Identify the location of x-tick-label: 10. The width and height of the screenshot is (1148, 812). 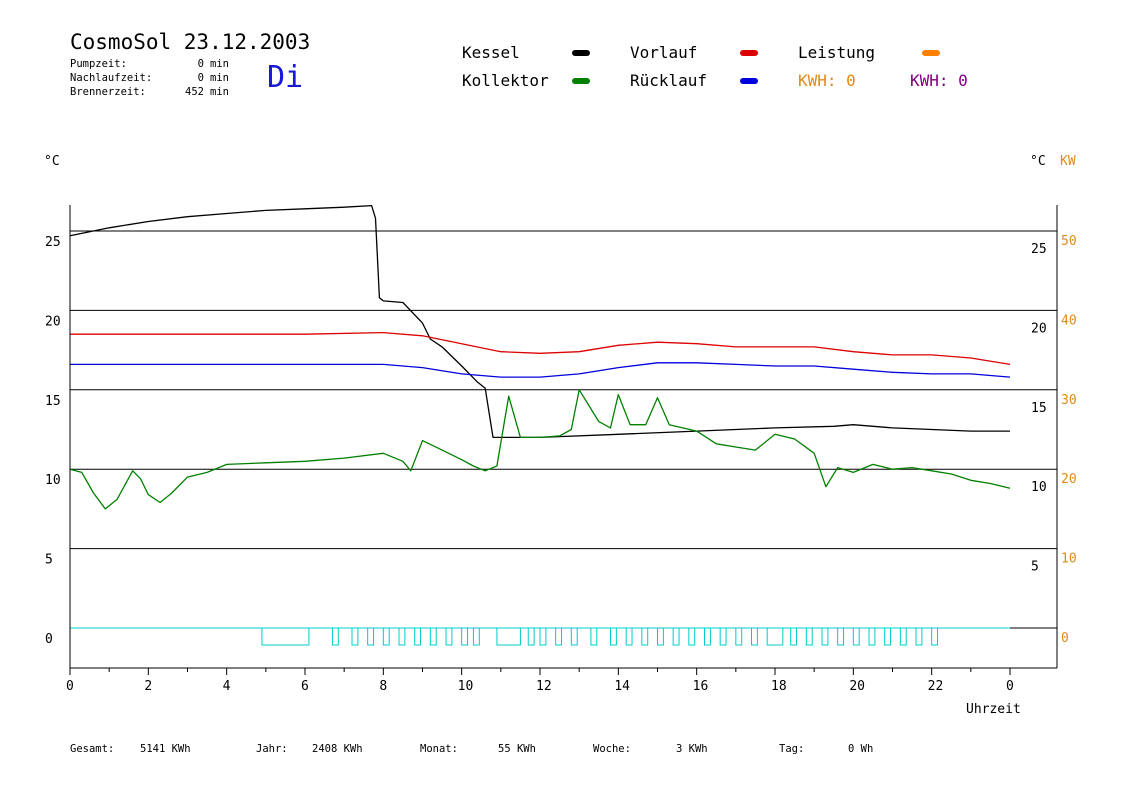
(466, 686).